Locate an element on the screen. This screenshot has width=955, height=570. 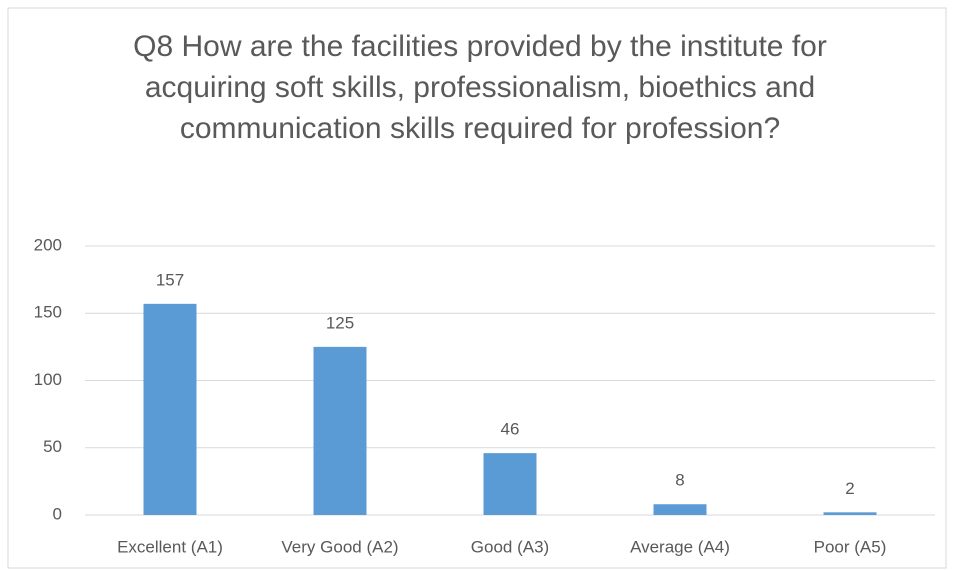
data-label: 2 is located at coordinates (849, 488).